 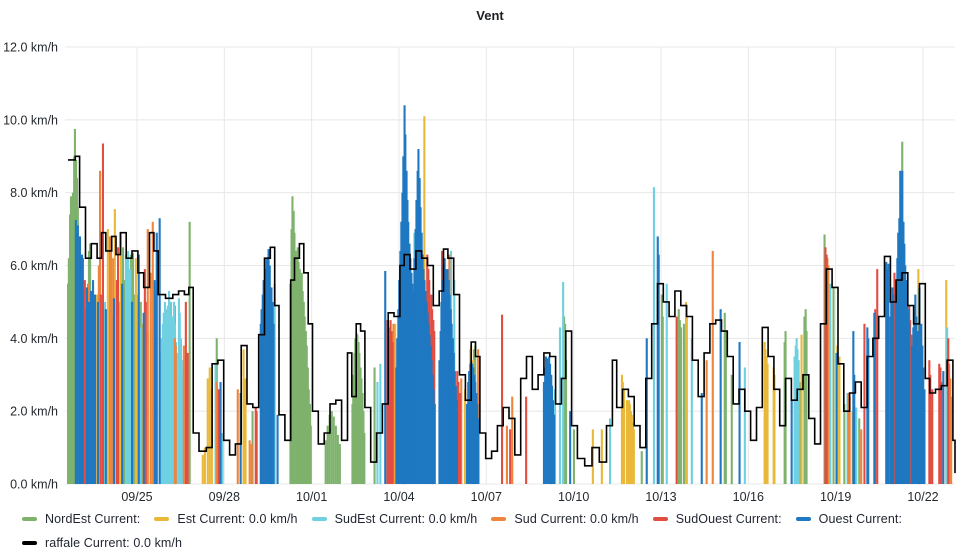 I want to click on legend-swatch-sud, so click(x=499, y=519).